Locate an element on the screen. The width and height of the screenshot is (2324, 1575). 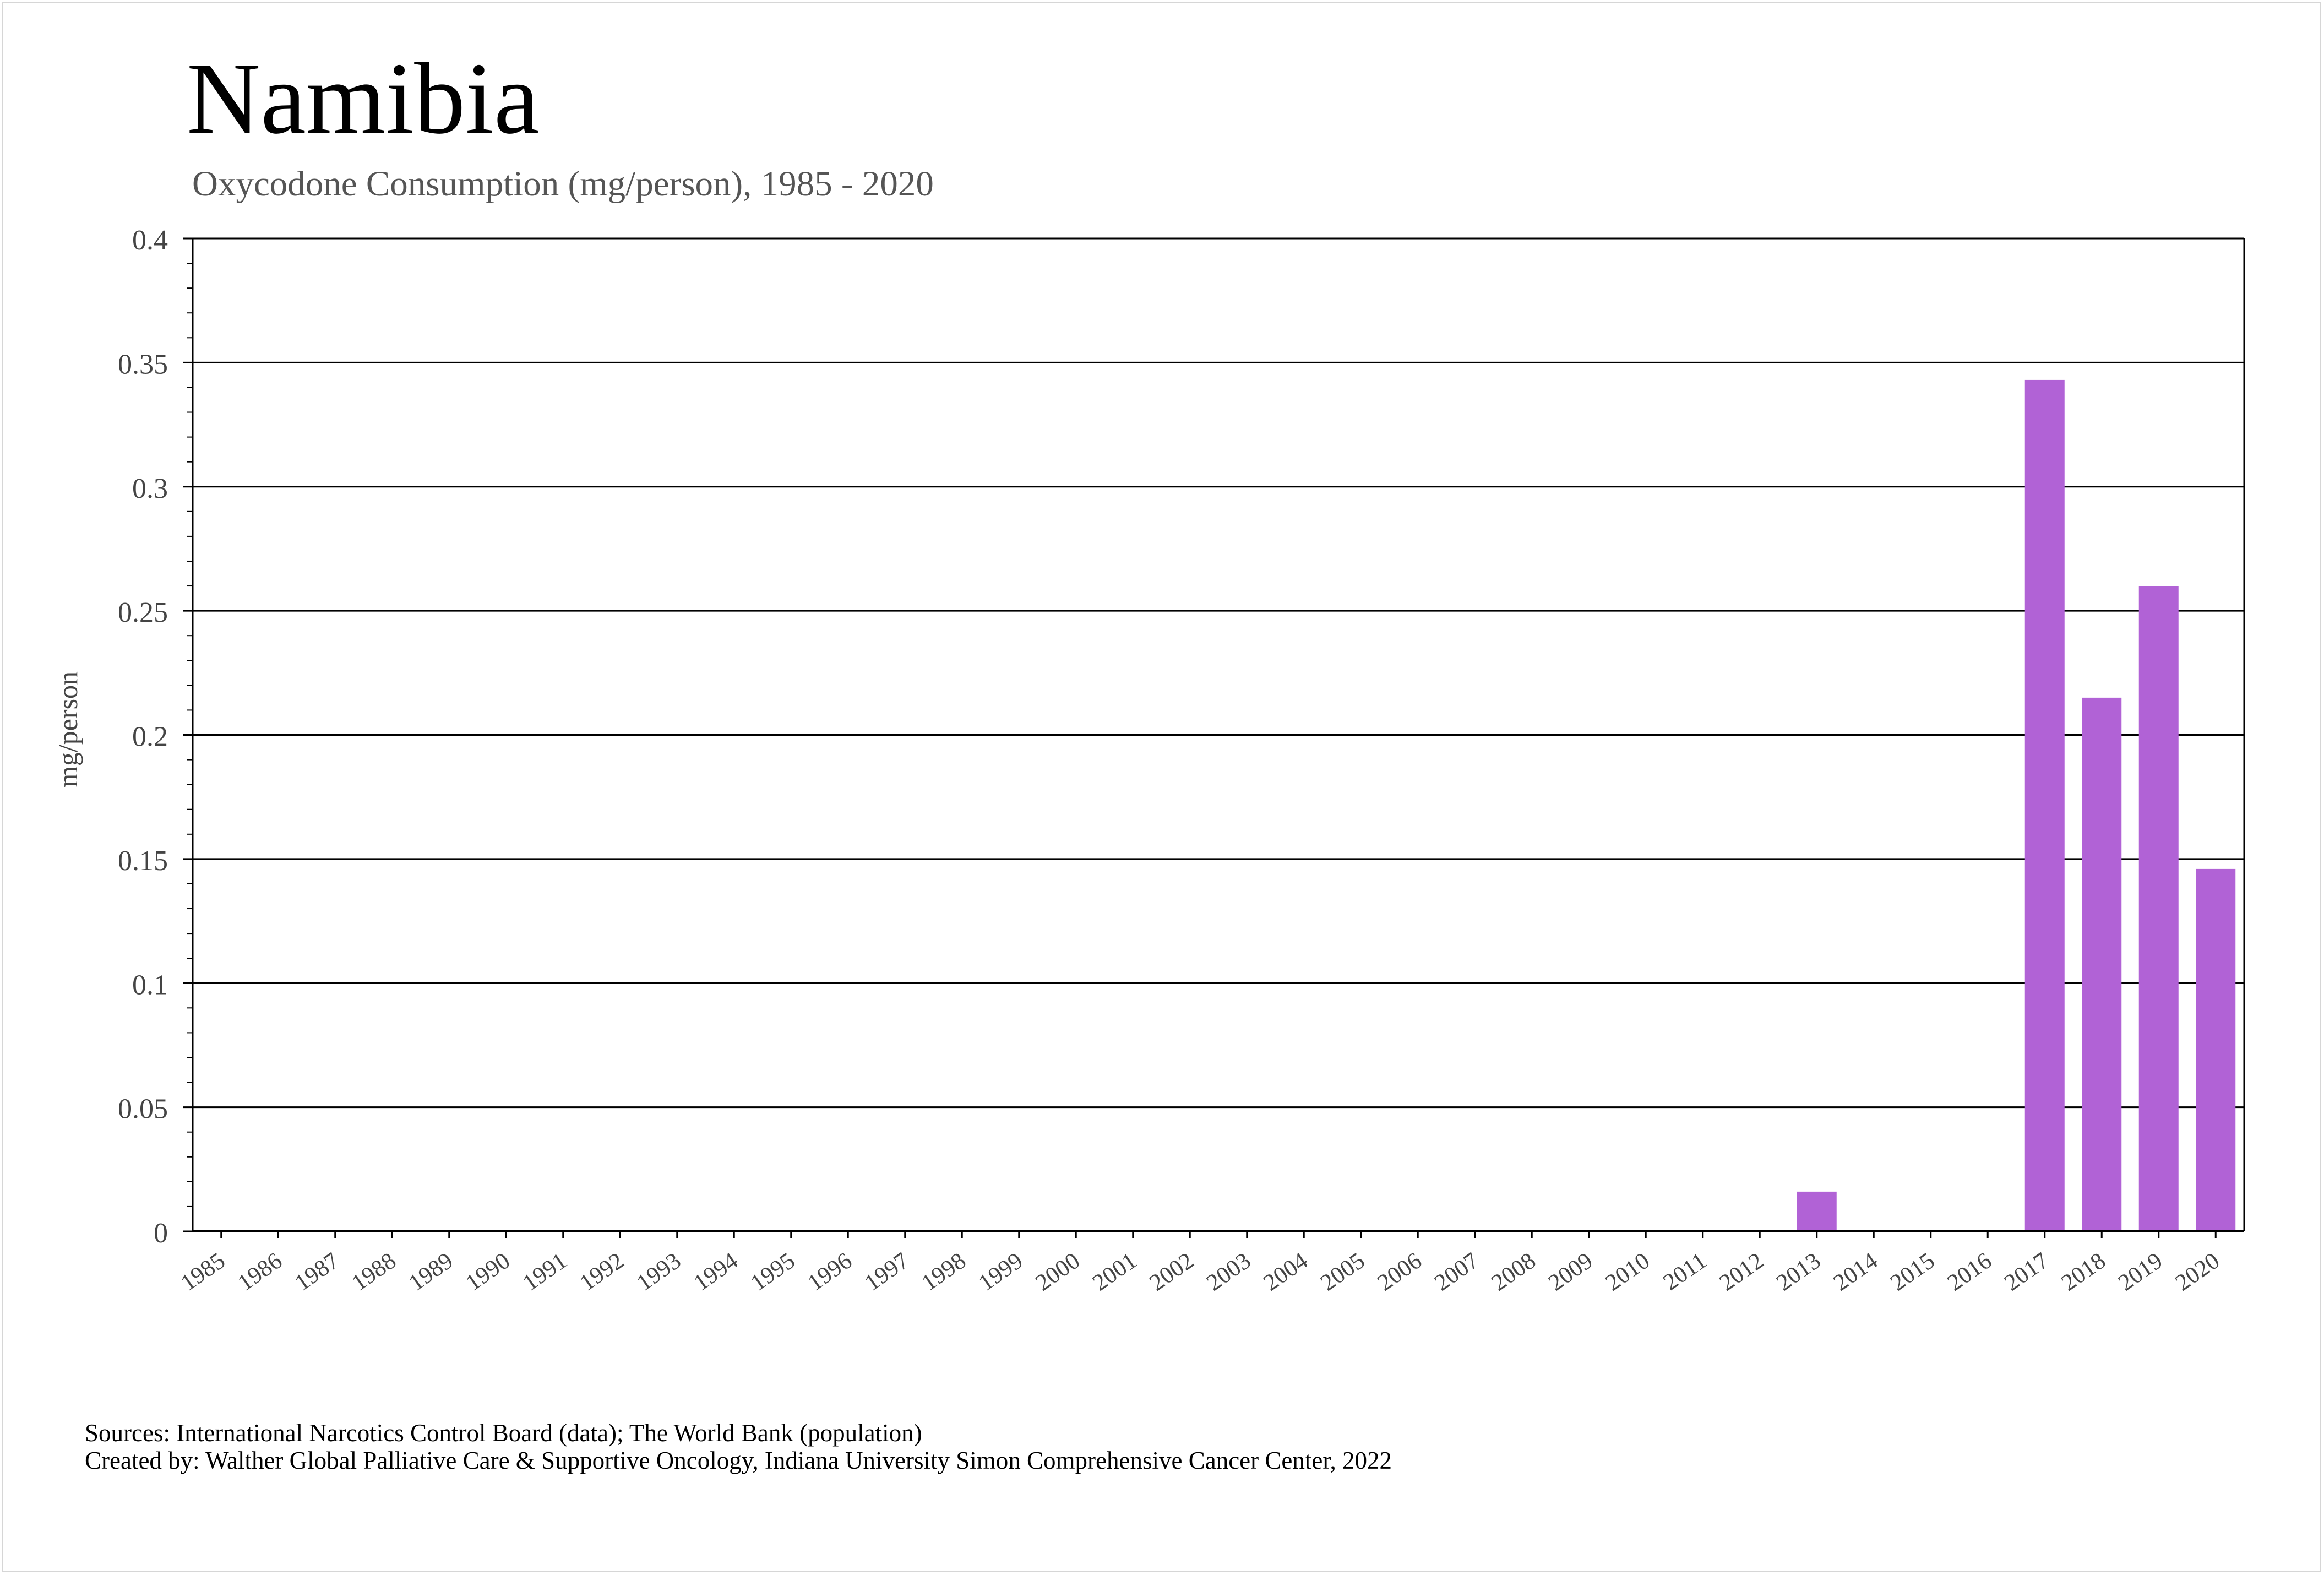
x-tick-label: 2004 is located at coordinates (1286, 1272).